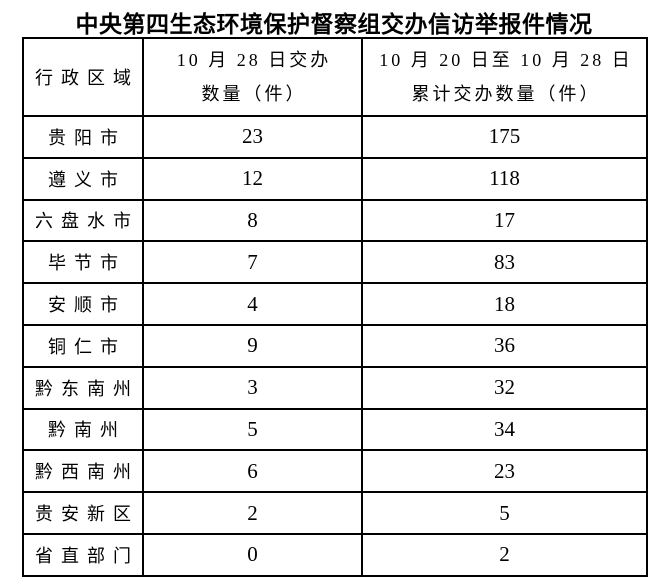 Image resolution: width=662 pixels, height=588 pixels. What do you see at coordinates (83, 304) in the screenshot?
I see `region-cell: 安顺市` at bounding box center [83, 304].